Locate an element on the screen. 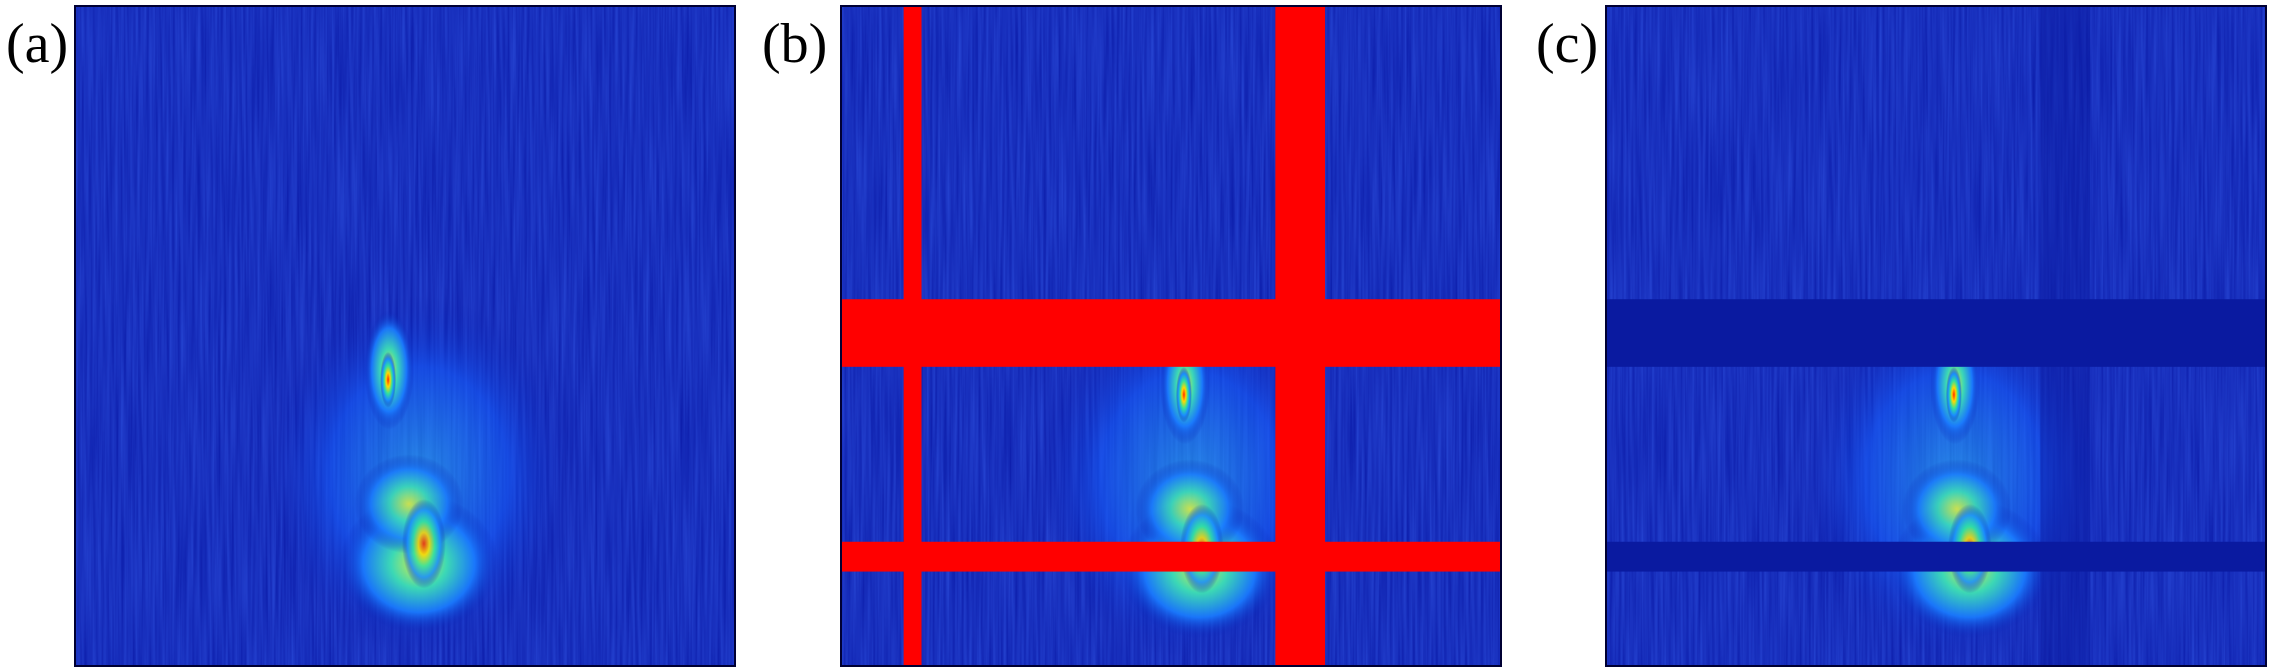 The width and height of the screenshot is (2273, 672). panel-label-b: (b) is located at coordinates (795, 44).